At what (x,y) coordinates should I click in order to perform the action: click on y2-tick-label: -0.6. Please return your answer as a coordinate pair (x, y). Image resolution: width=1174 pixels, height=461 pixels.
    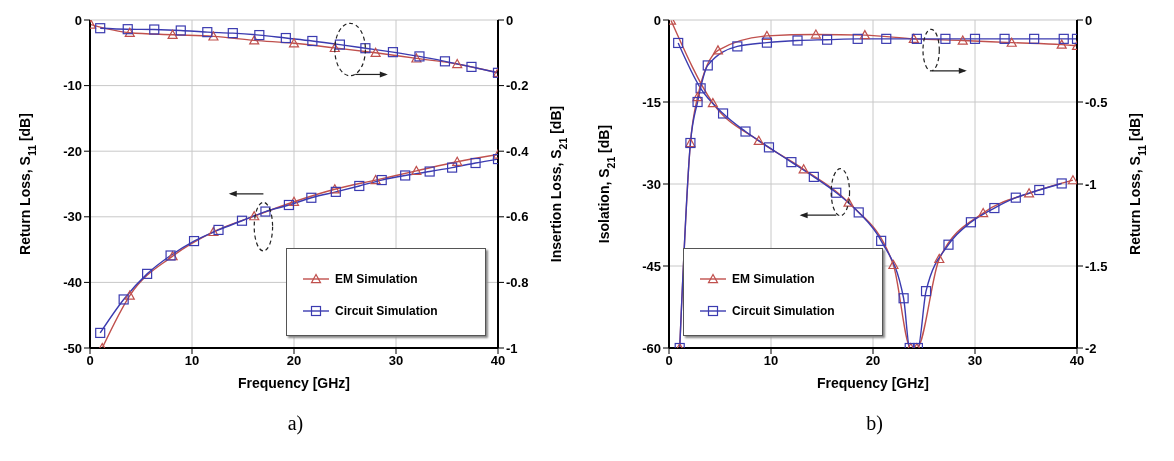
    Looking at the image, I should click on (517, 217).